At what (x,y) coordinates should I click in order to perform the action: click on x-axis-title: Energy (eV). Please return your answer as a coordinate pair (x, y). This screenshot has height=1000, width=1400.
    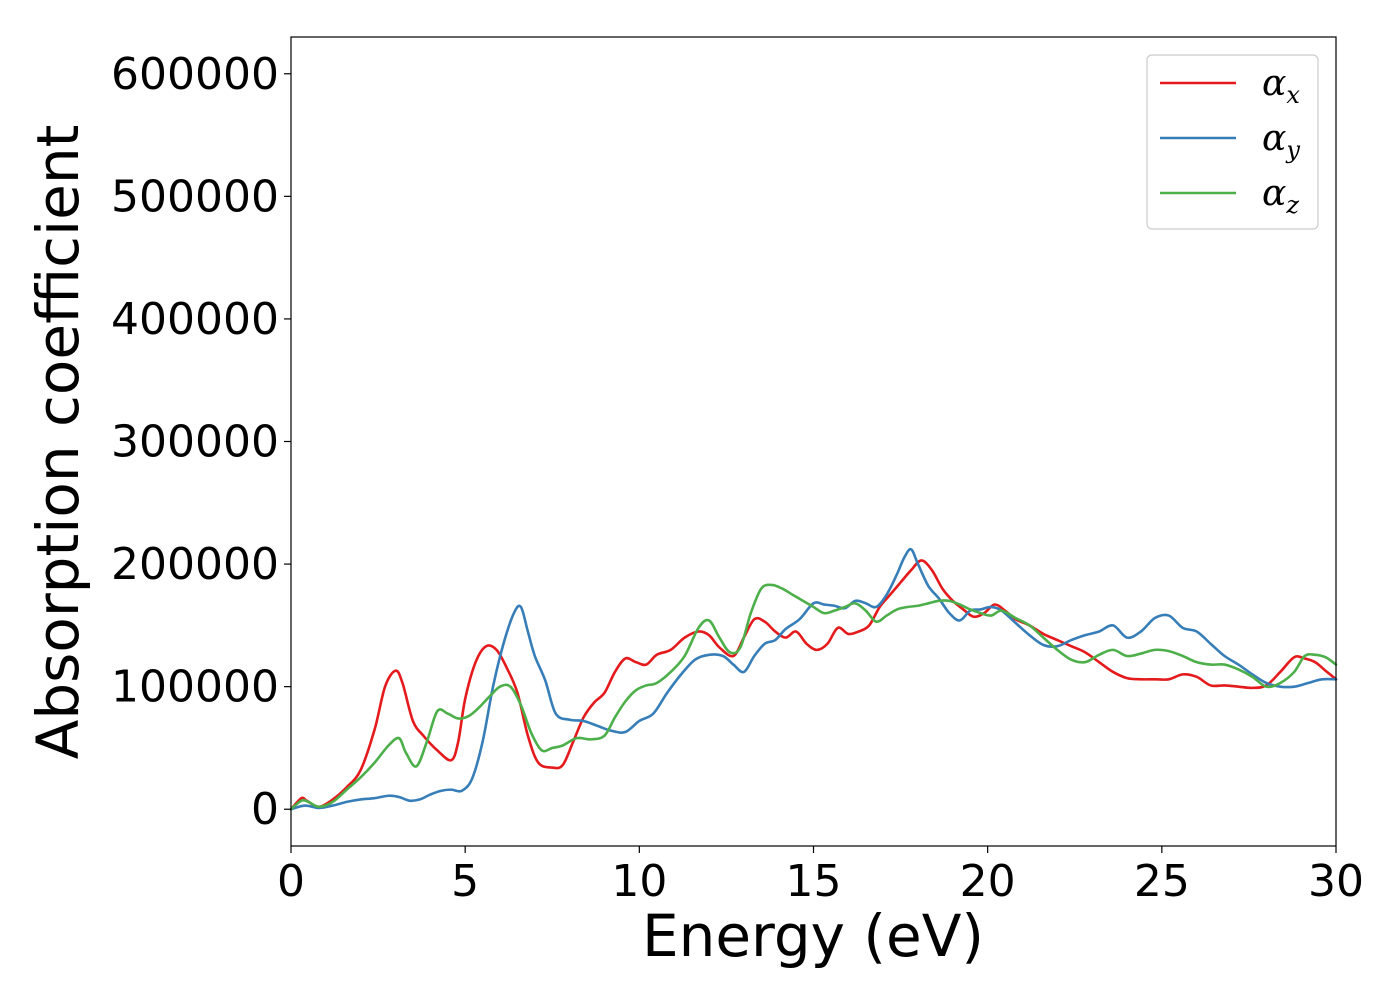
    Looking at the image, I should click on (813, 936).